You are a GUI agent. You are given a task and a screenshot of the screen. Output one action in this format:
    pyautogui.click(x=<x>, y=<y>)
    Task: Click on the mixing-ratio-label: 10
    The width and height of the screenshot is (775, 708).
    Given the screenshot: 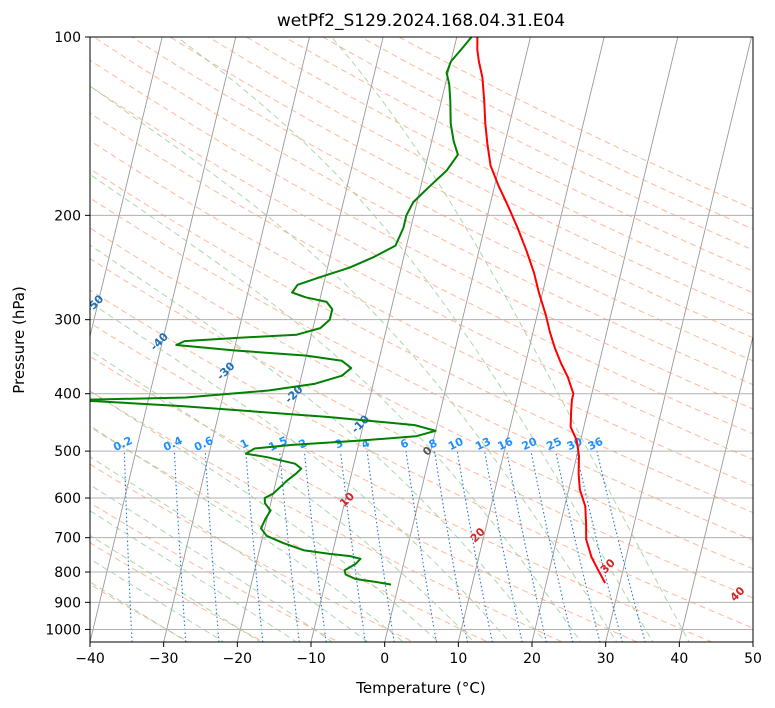 What is the action you would take?
    pyautogui.click(x=456, y=444)
    